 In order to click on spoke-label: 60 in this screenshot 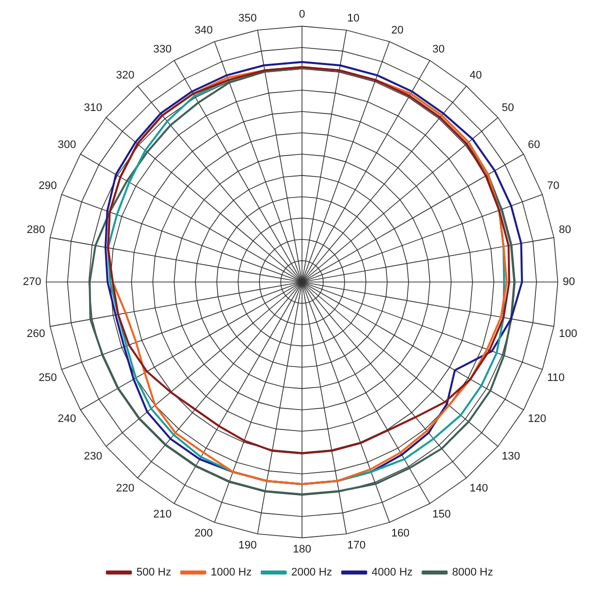, I will do `click(534, 145)`.